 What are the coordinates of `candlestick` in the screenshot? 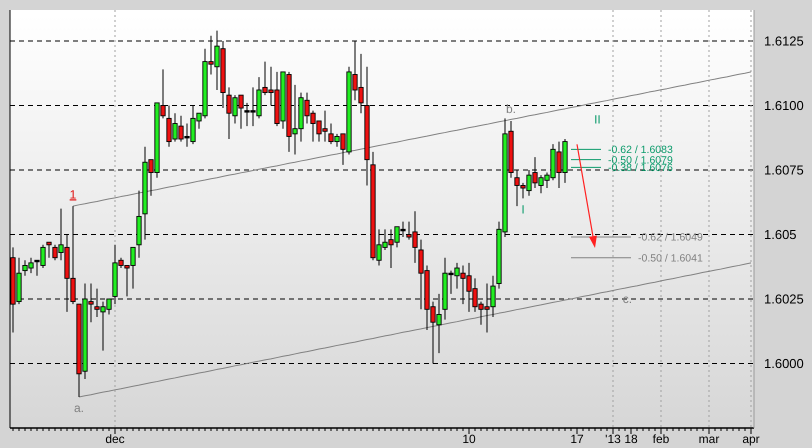 It's located at (49, 250).